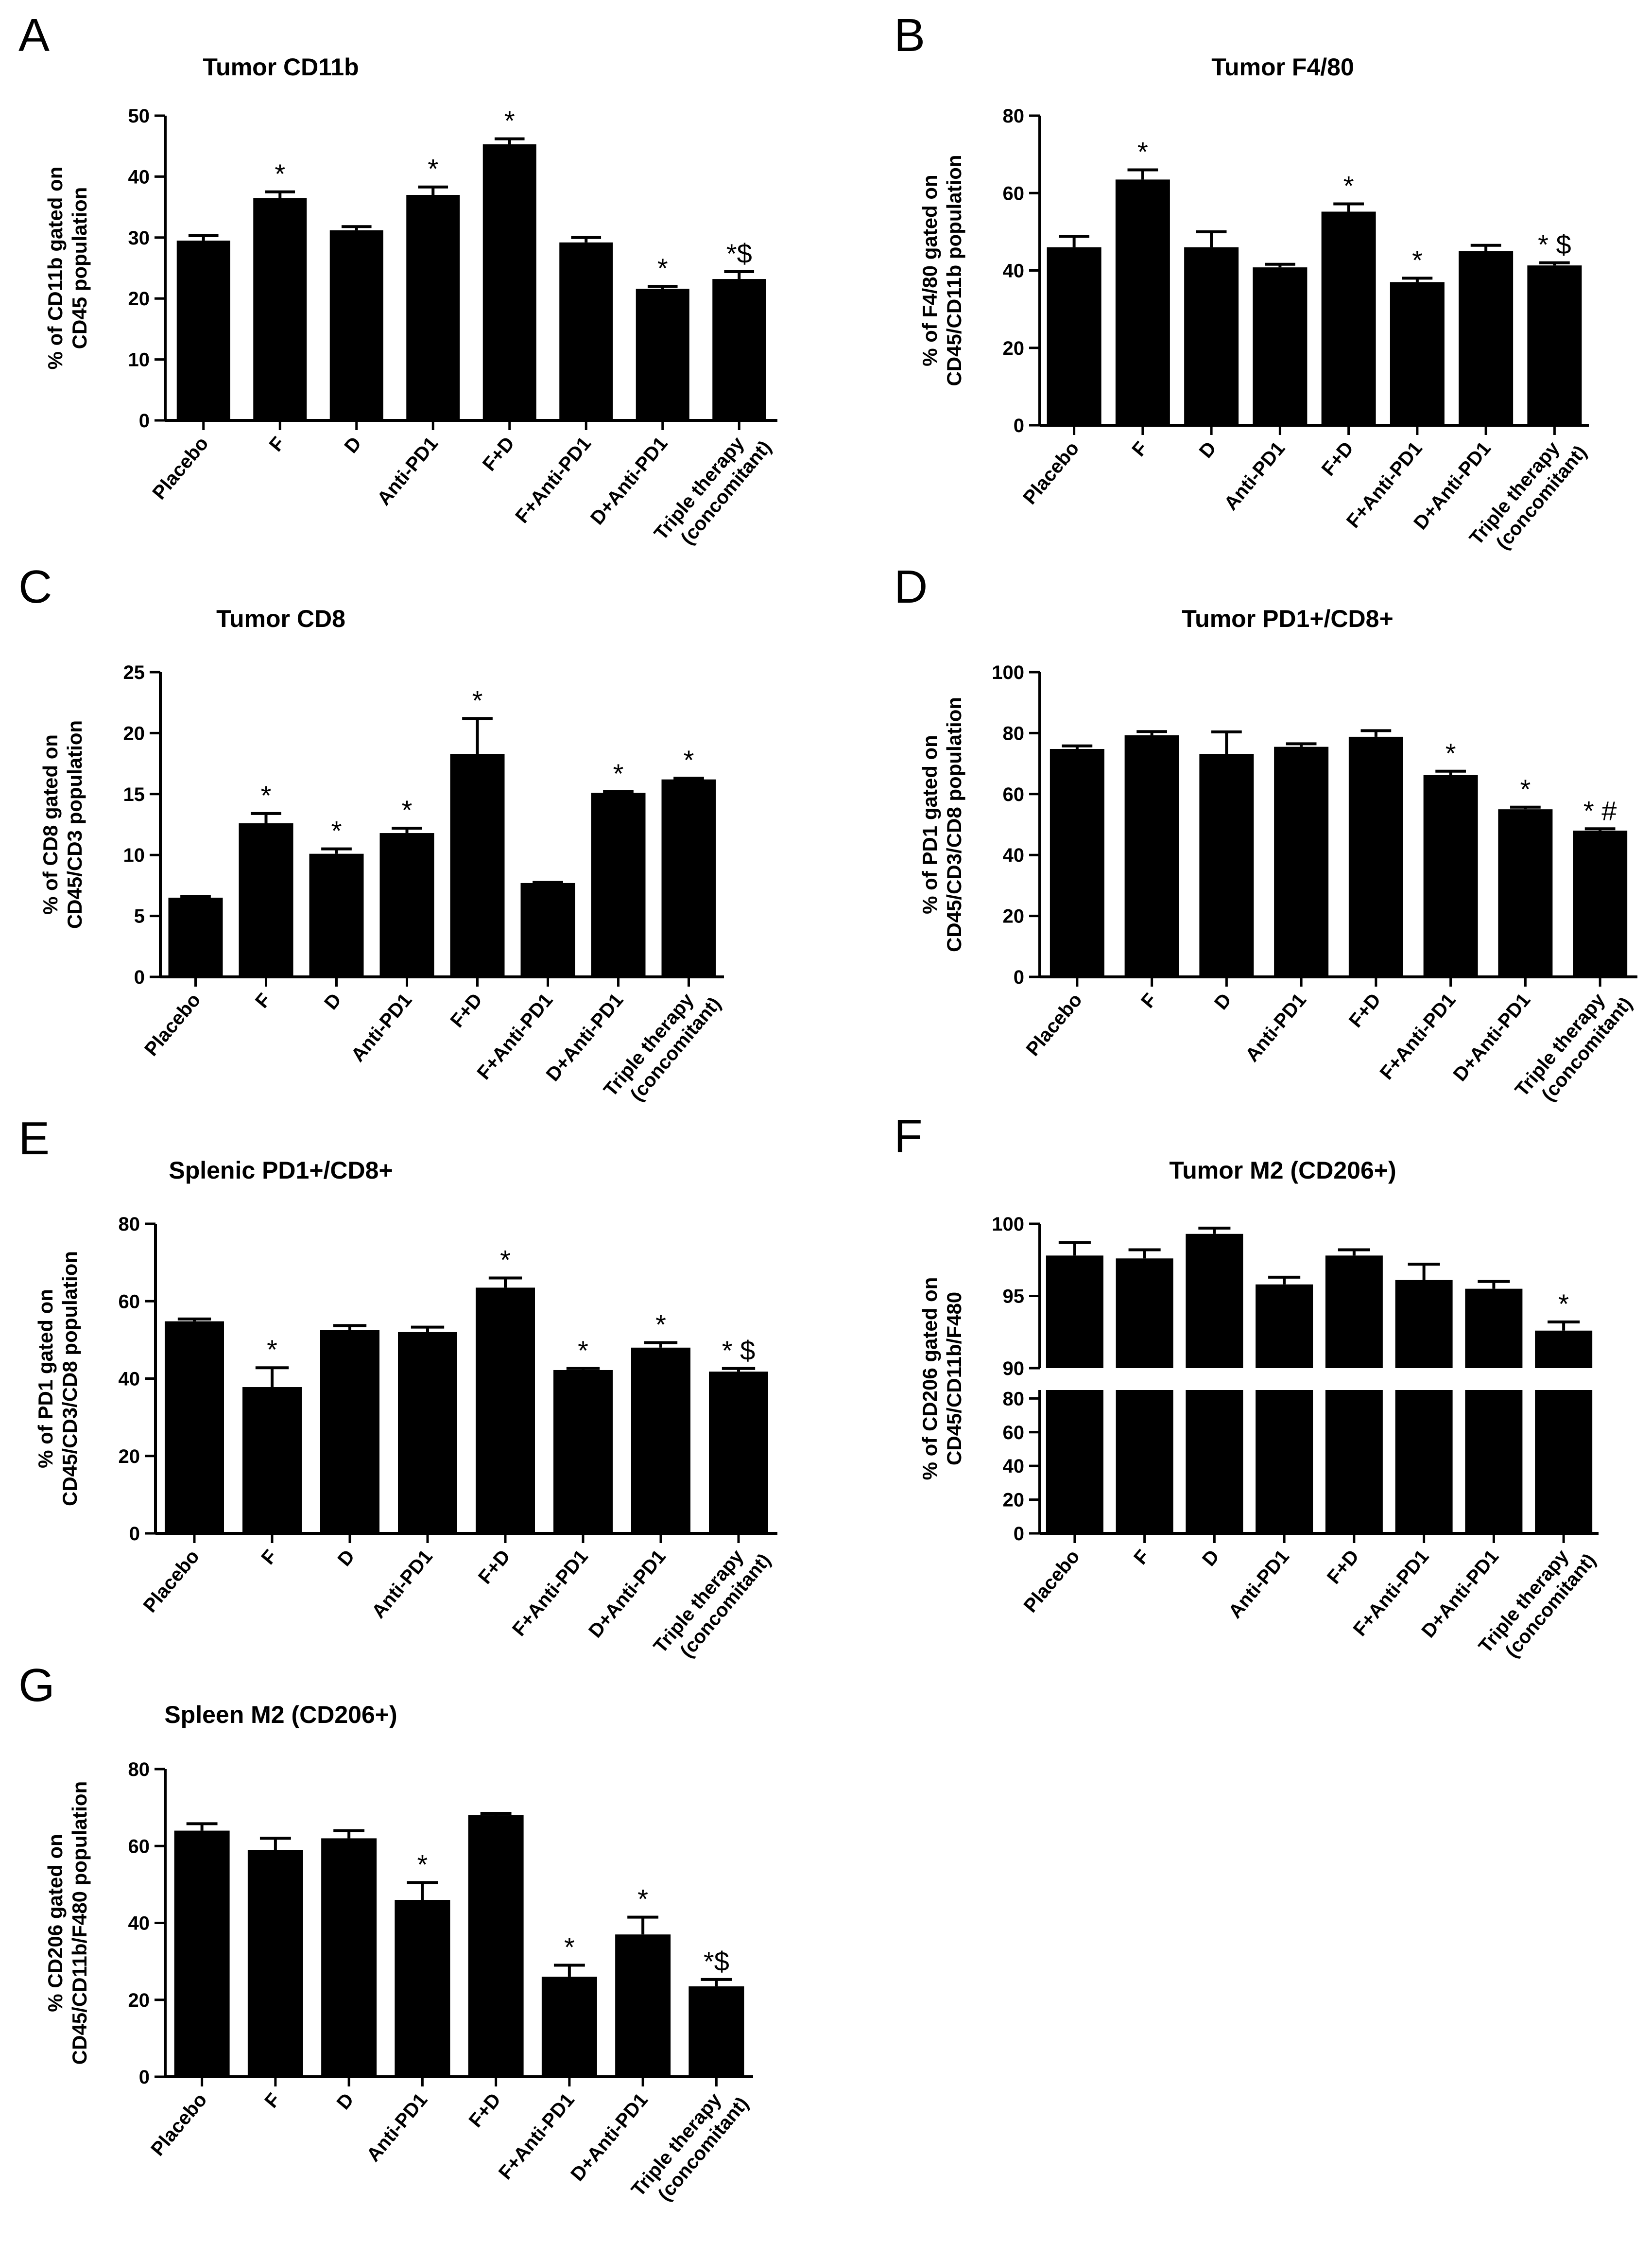  Describe the element at coordinates (34, 1138) in the screenshot. I see `panel-letter-e: E` at that location.